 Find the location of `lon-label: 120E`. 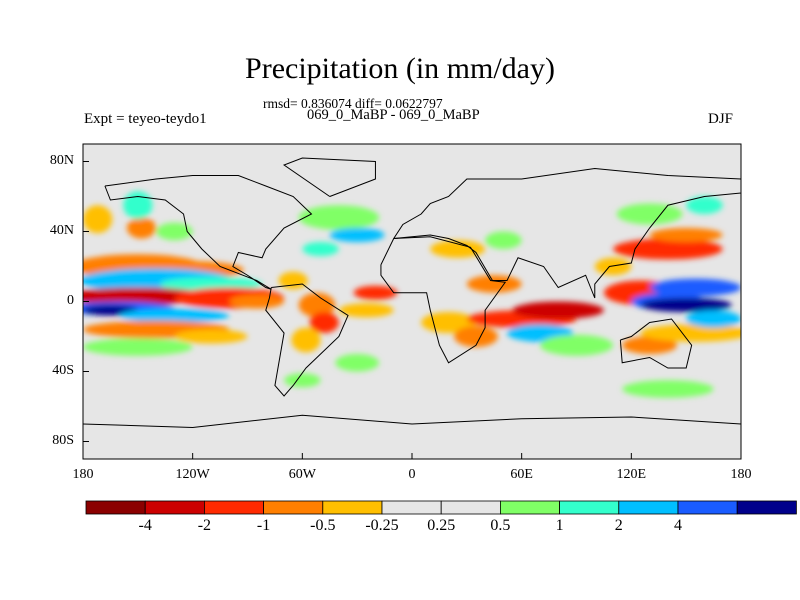

lon-label: 120E is located at coordinates (631, 474).